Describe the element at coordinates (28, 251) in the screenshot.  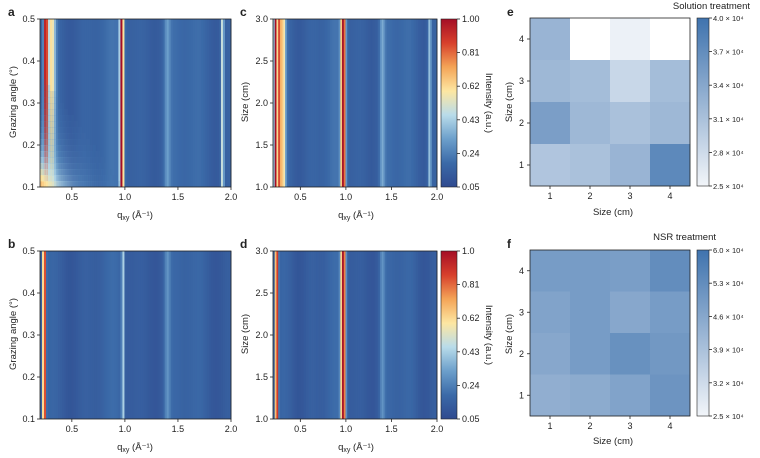
I see `y-tick-label: 0.5` at that location.